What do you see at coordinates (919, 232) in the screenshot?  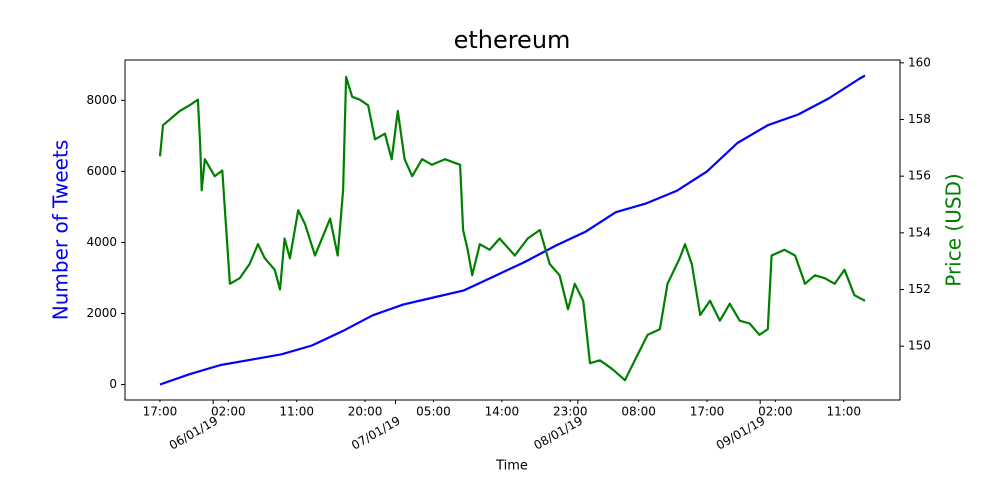 I see `y2-tick-label: 154` at bounding box center [919, 232].